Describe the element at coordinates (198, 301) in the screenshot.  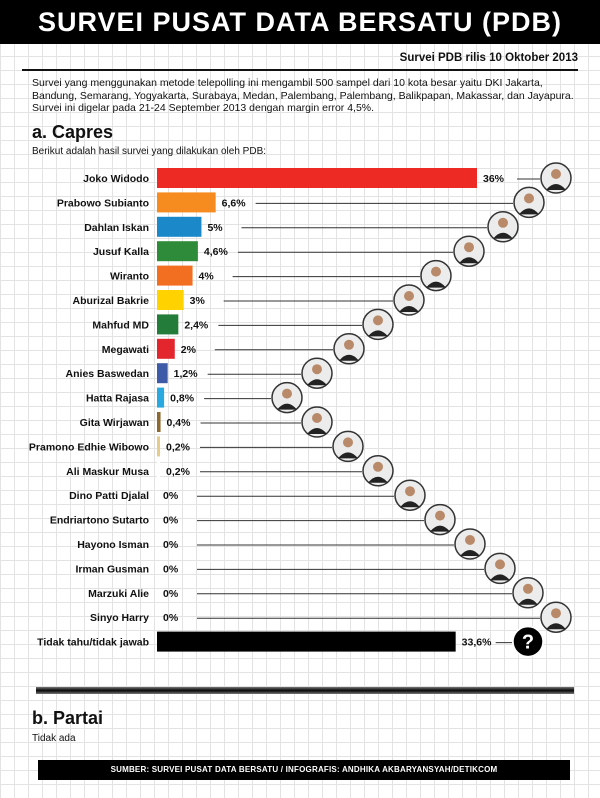
I see `bar-value-label: 3%` at that location.